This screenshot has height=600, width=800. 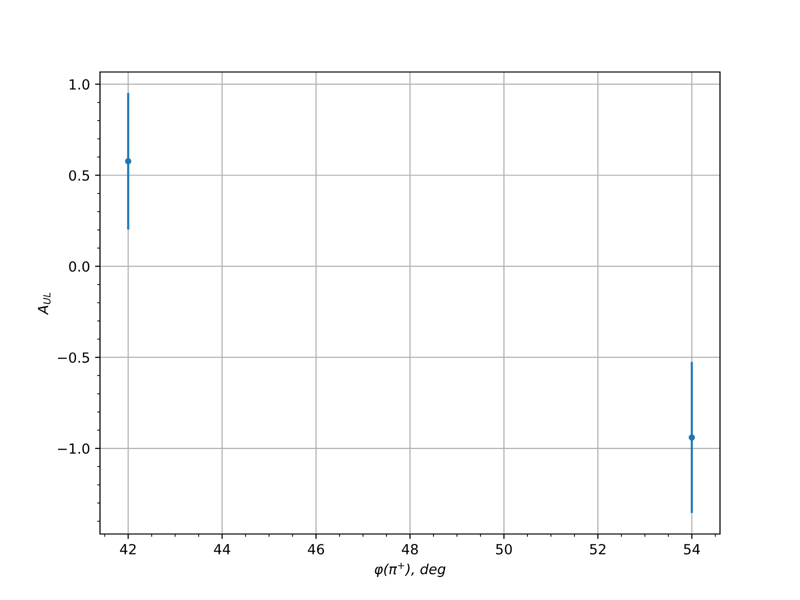 What do you see at coordinates (128, 549) in the screenshot?
I see `x-tick-label: 42` at bounding box center [128, 549].